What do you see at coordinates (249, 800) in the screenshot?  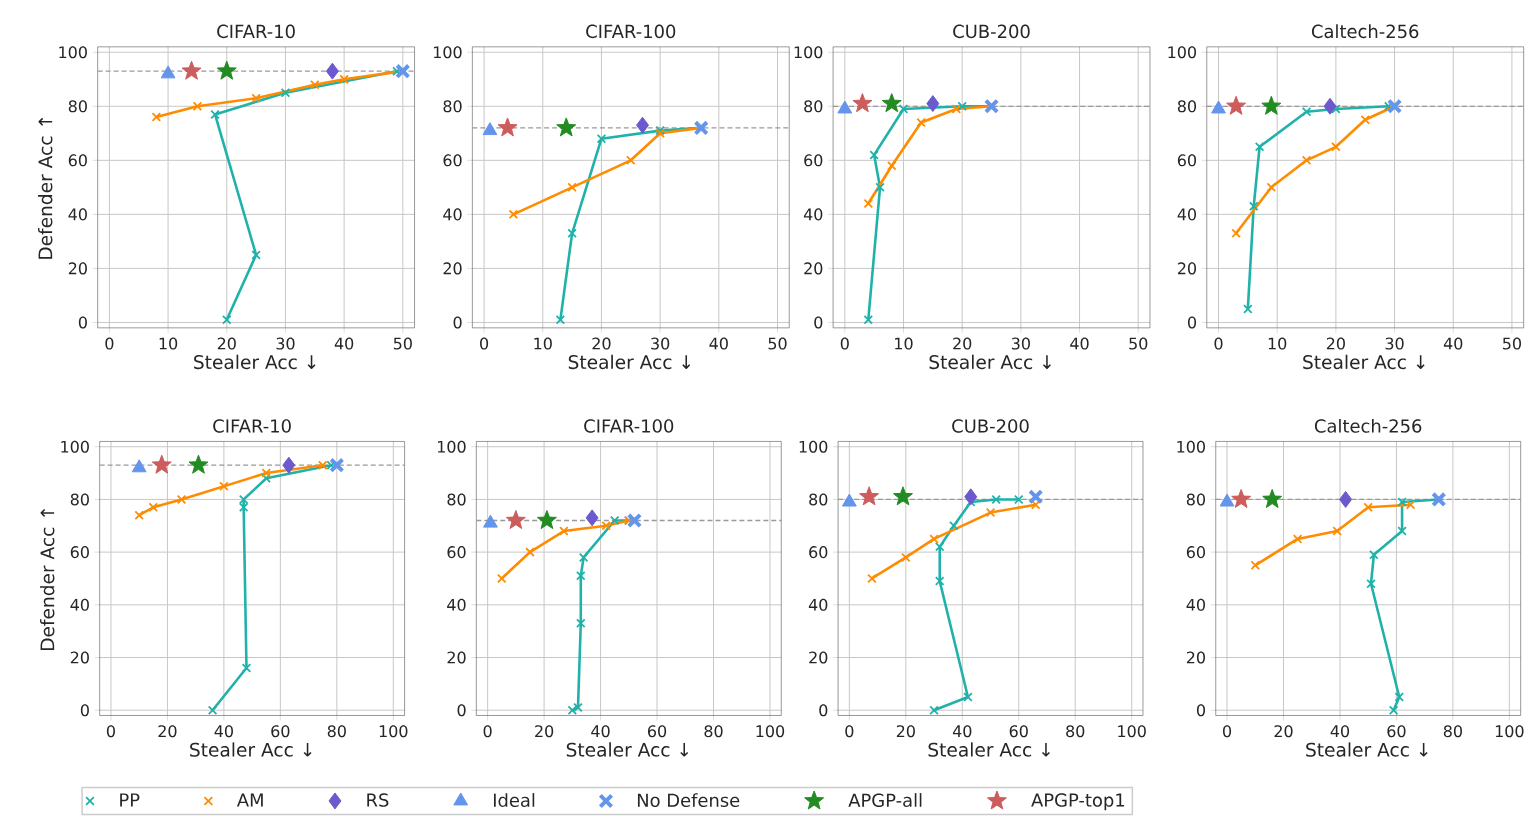 I see `legend-label: AM` at bounding box center [249, 800].